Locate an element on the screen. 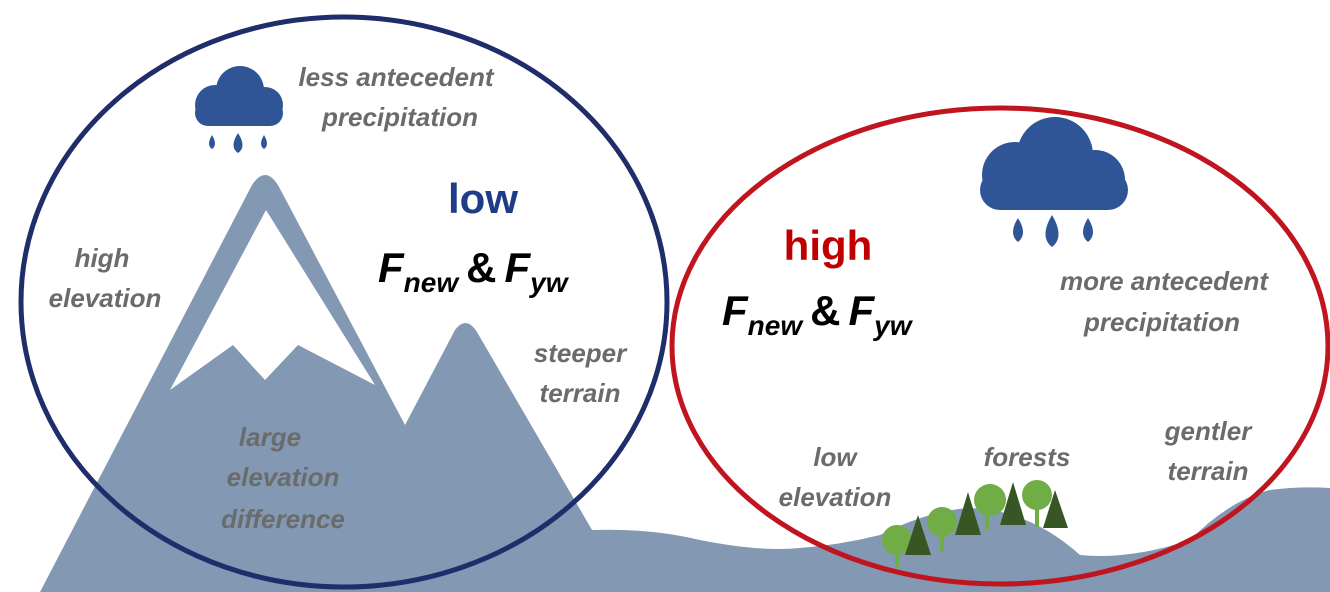 The width and height of the screenshot is (1330, 592). note: more antecedent is located at coordinates (1164, 281).